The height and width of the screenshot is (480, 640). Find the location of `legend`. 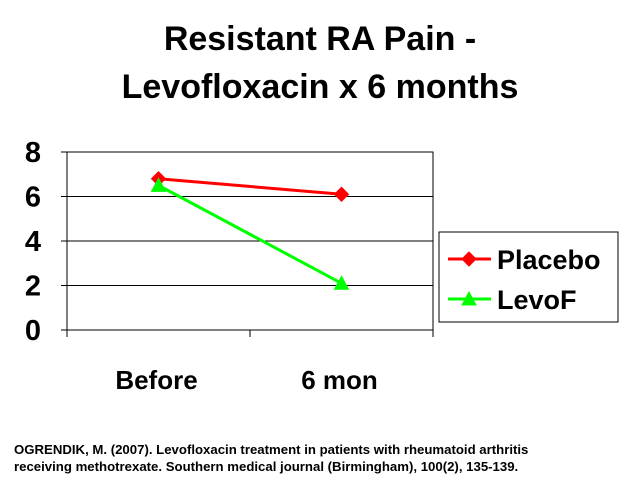

legend is located at coordinates (528, 277).